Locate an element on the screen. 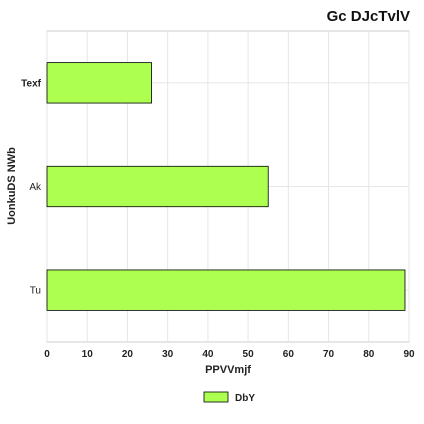  x-tick-label: 60 is located at coordinates (289, 354).